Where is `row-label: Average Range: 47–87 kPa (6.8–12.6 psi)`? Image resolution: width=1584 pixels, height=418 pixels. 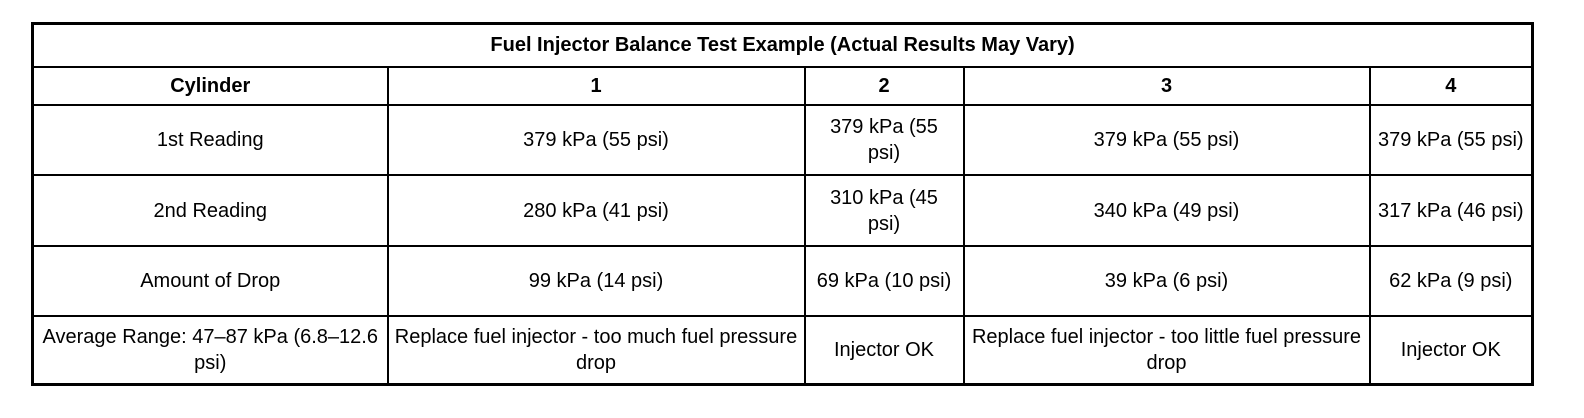 row-label: Average Range: 47–87 kPa (6.8–12.6 psi) is located at coordinates (210, 350).